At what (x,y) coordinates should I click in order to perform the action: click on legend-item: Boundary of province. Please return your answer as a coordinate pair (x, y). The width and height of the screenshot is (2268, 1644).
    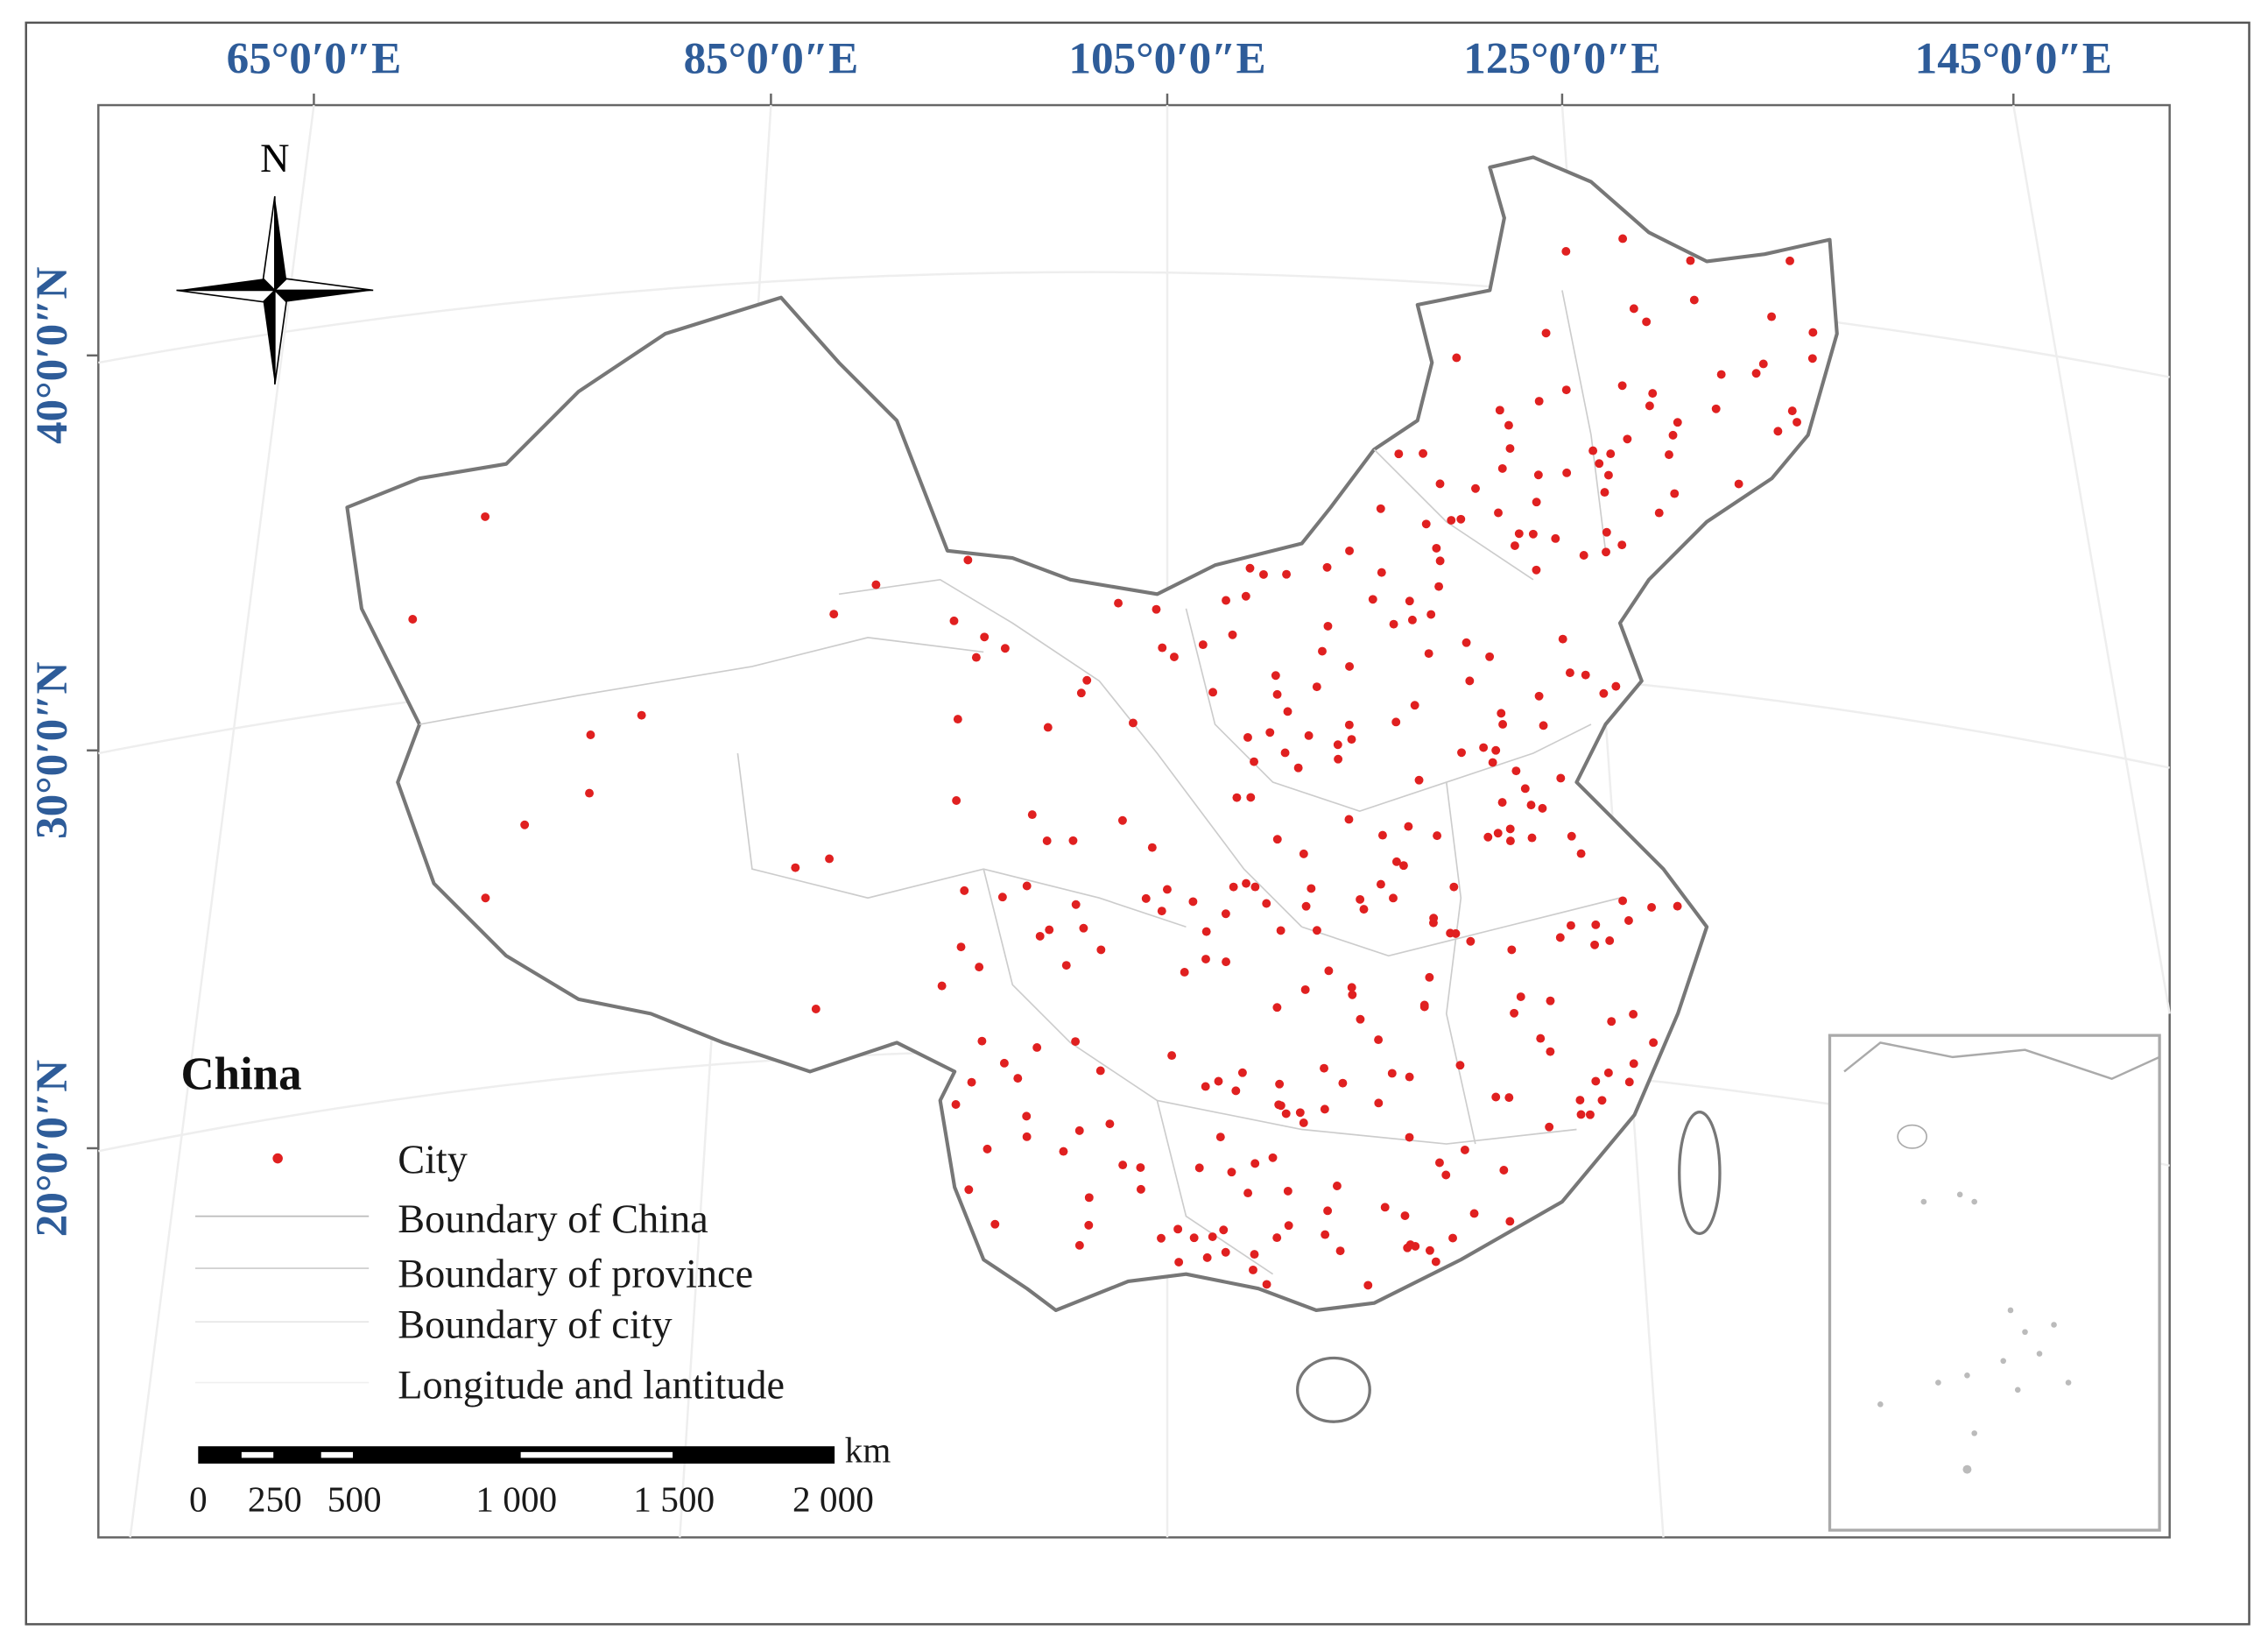
    Looking at the image, I should click on (575, 1274).